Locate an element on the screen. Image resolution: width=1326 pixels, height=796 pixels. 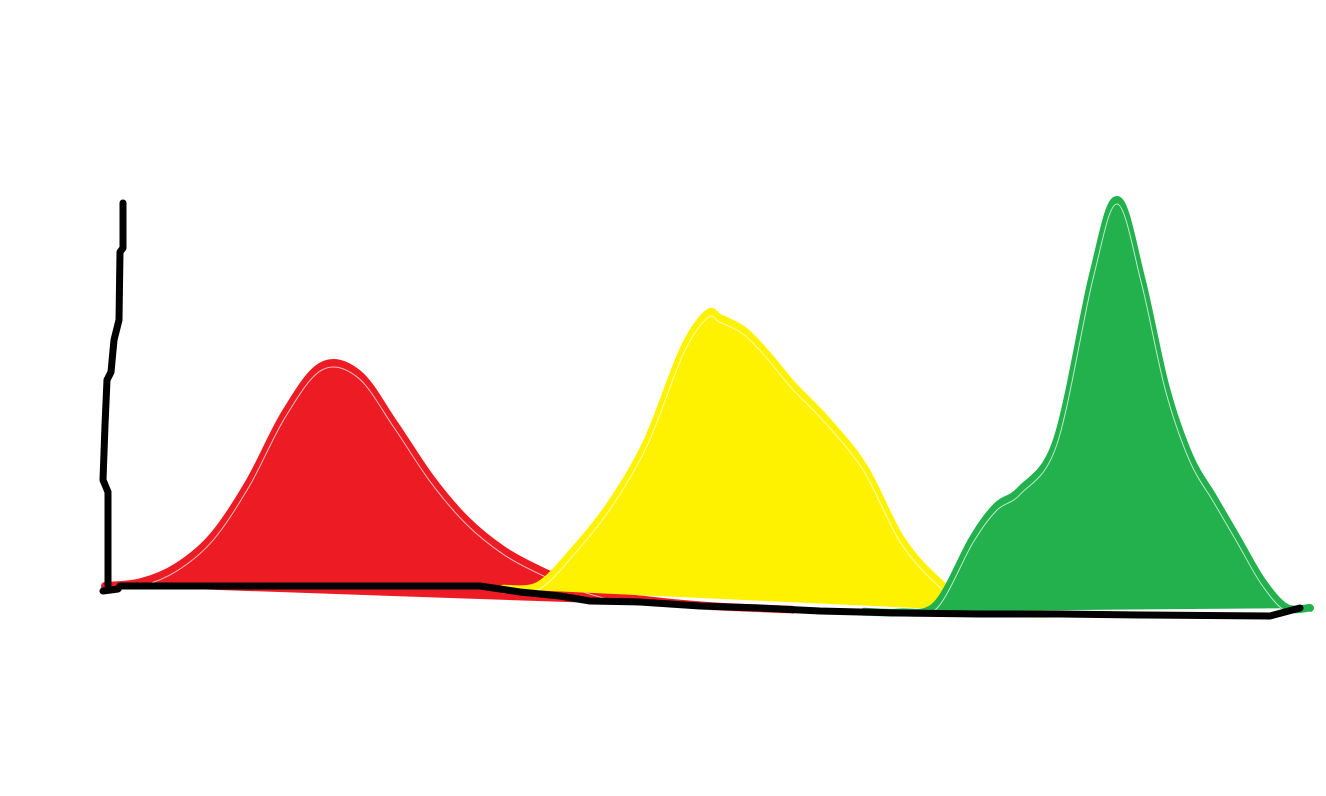
x-axis-line is located at coordinates (701, 601).